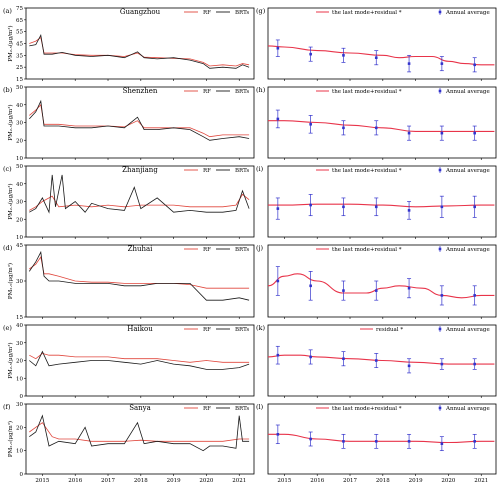 The image size is (500, 493). Describe the element at coordinates (7, 11) in the screenshot. I see `panel-letter: (a)` at that location.